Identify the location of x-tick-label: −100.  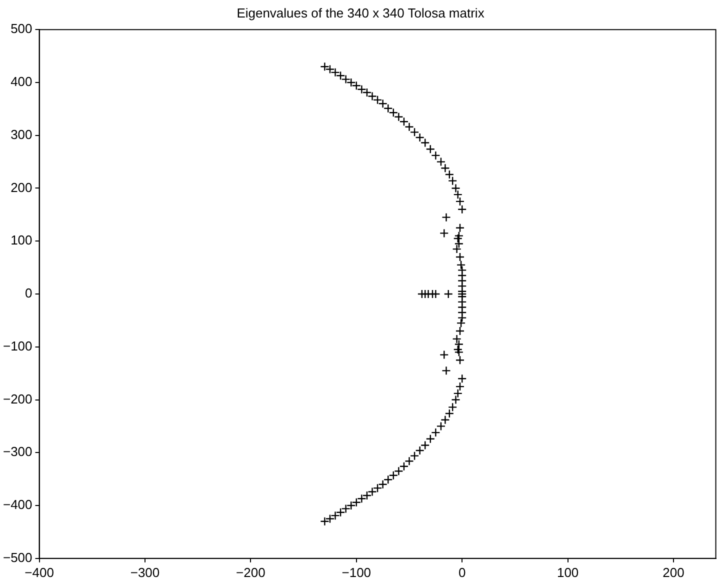
(357, 572).